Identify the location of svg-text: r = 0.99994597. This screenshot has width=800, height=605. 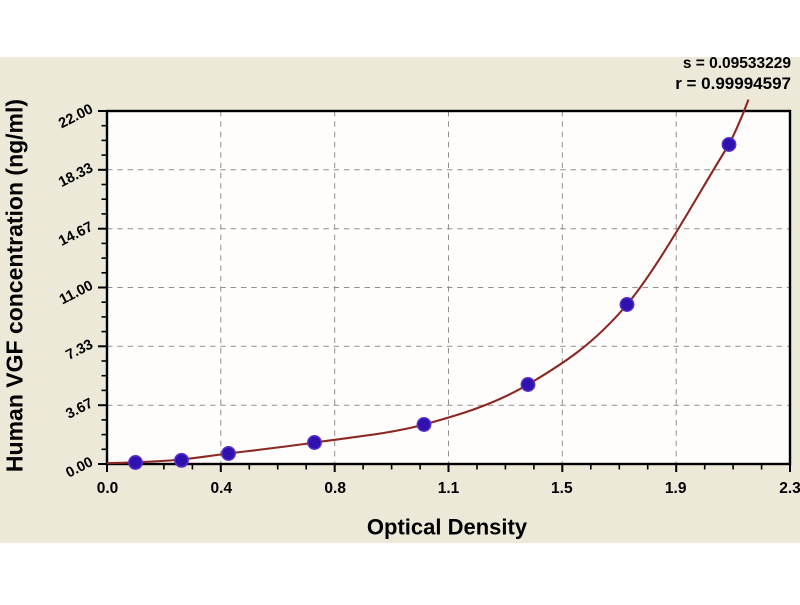
(733, 83).